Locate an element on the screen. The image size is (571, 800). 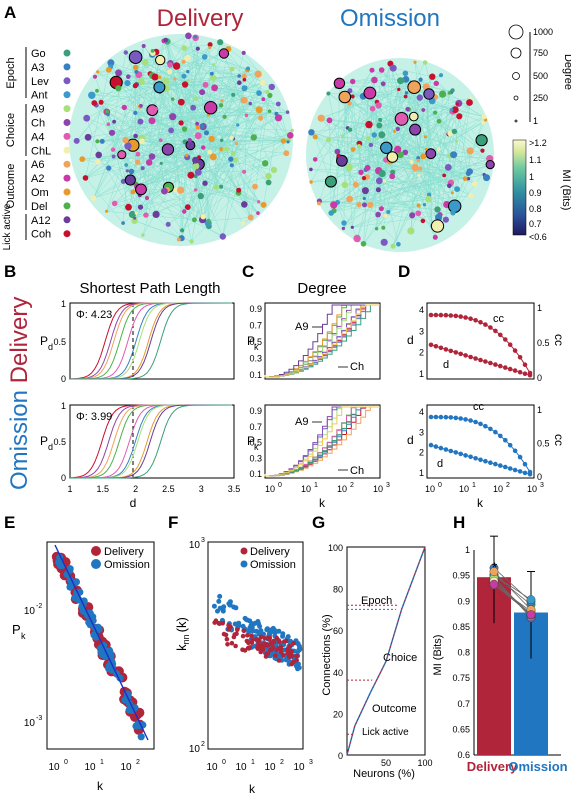
d-del-ann-cc: cc is located at coordinates (499, 319).